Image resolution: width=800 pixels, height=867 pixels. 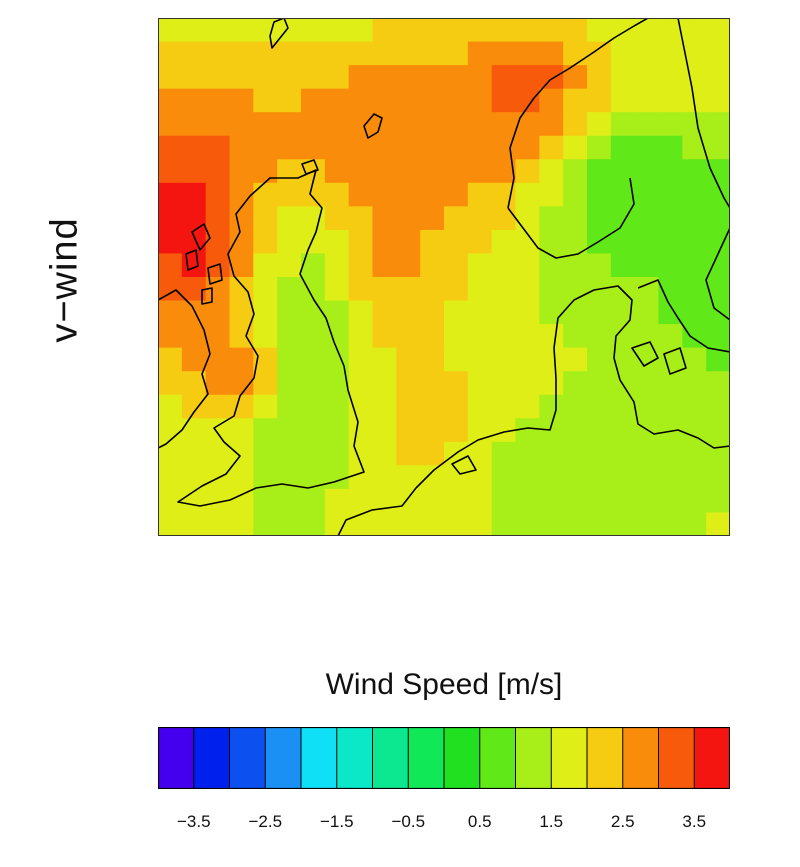 I want to click on colorbar-tick-labels: −3.5 −2.5 −1.5 −0.5 0.5 1.5 2.5 3.5, so click(x=444, y=827).